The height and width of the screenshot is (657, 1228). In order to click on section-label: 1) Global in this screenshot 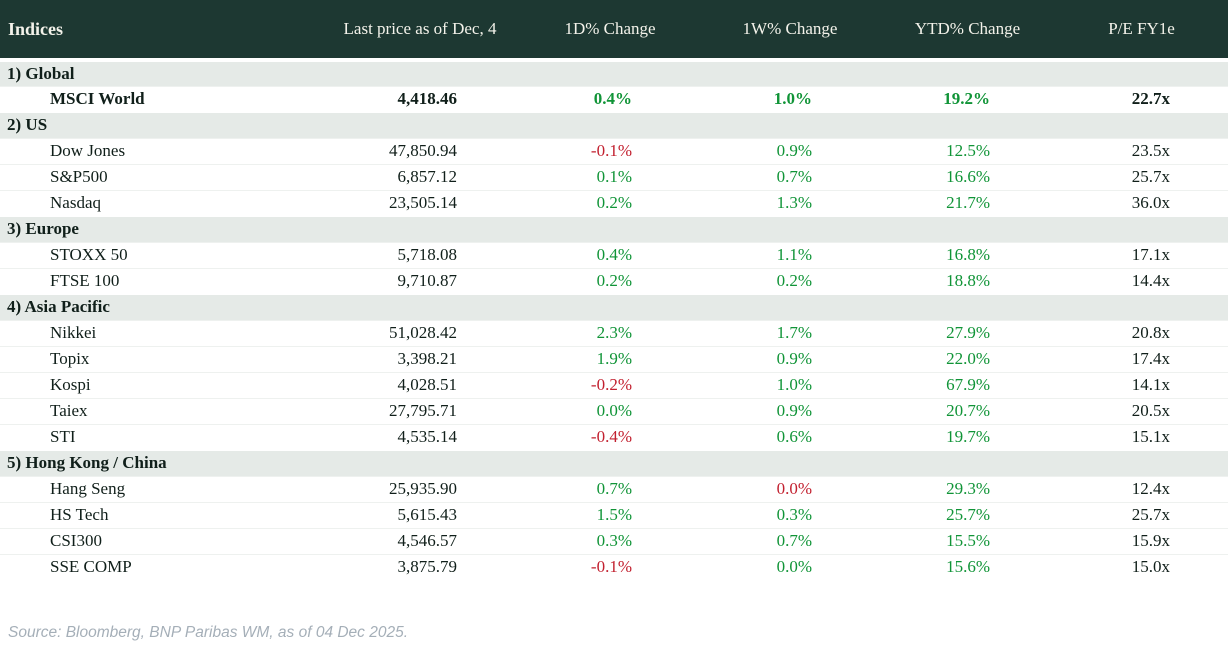, I will do `click(614, 72)`.